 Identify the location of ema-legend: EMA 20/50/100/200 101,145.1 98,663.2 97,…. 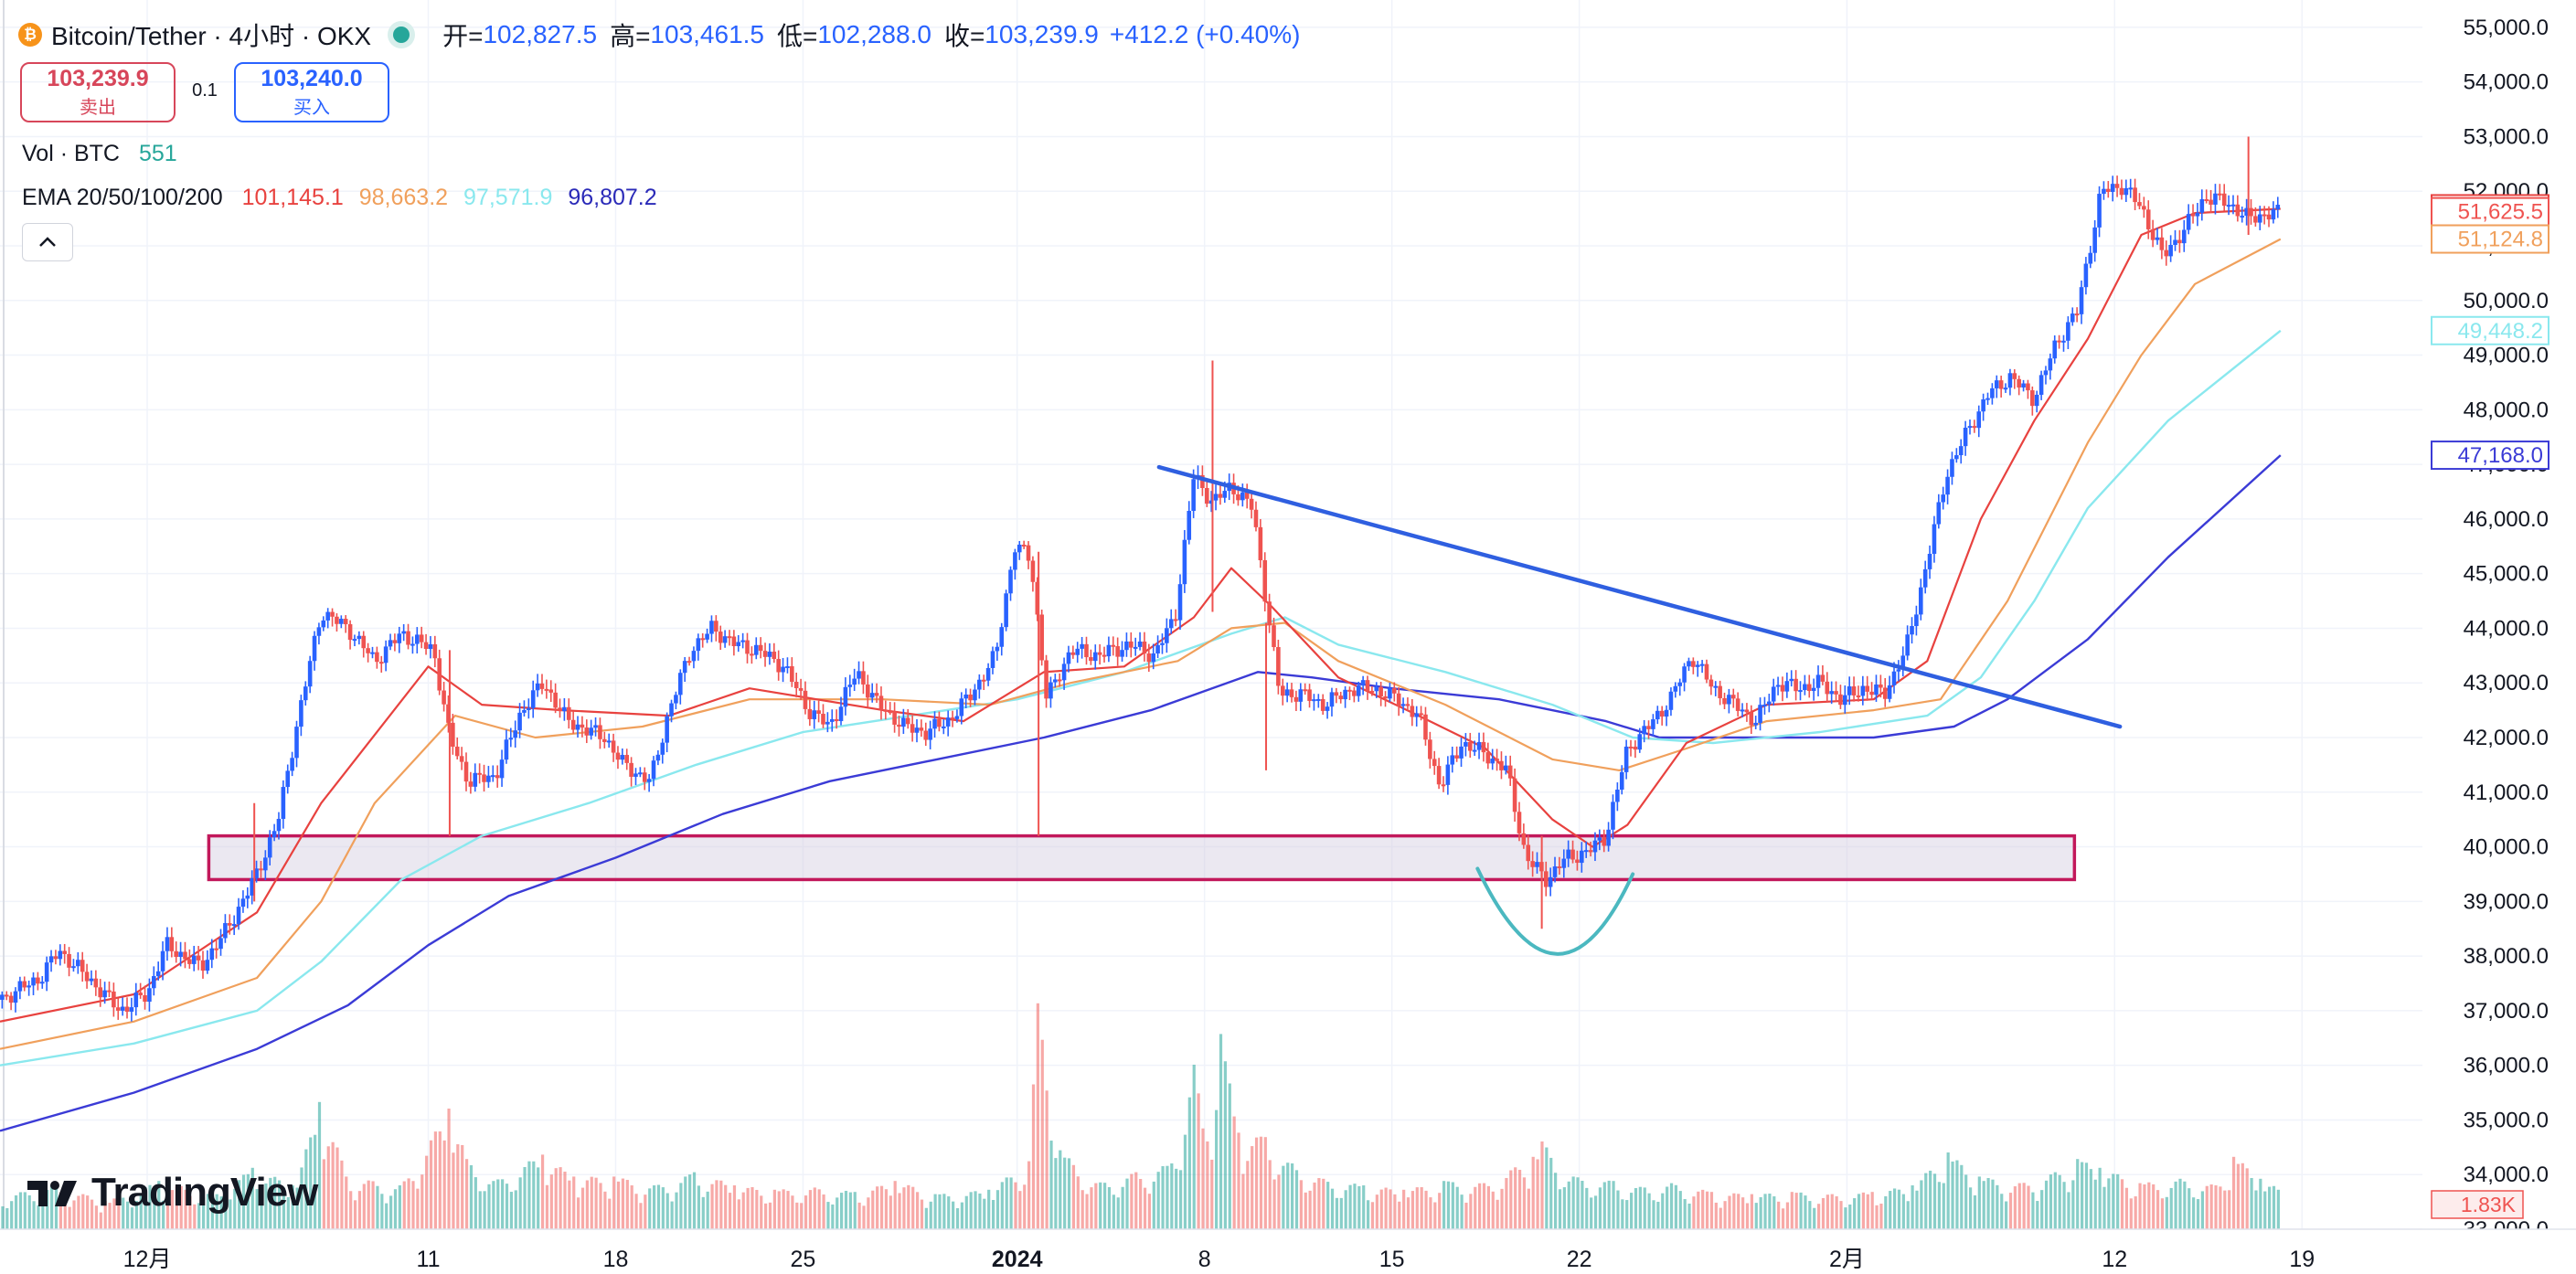
(339, 198).